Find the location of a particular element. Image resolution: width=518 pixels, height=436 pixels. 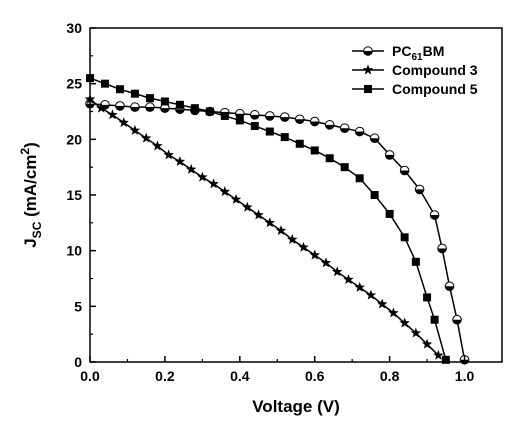

x-tick-label: 0.2 is located at coordinates (165, 376).